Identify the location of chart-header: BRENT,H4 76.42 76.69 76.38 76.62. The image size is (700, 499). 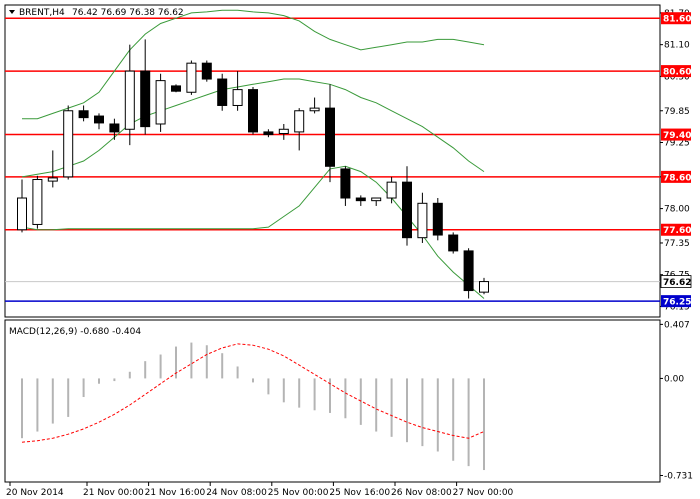
(96, 13).